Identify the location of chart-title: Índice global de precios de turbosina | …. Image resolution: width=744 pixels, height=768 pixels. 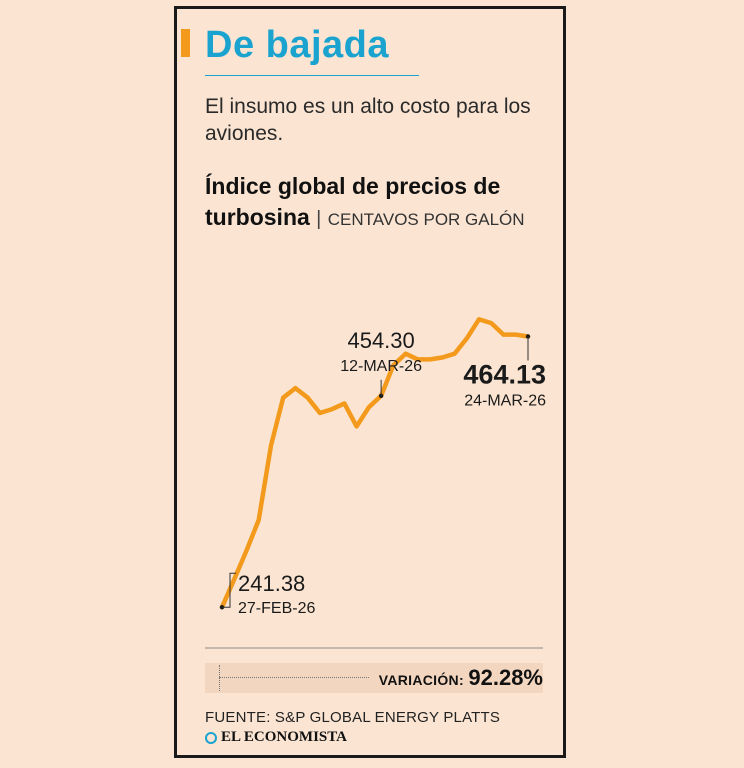
(380, 203).